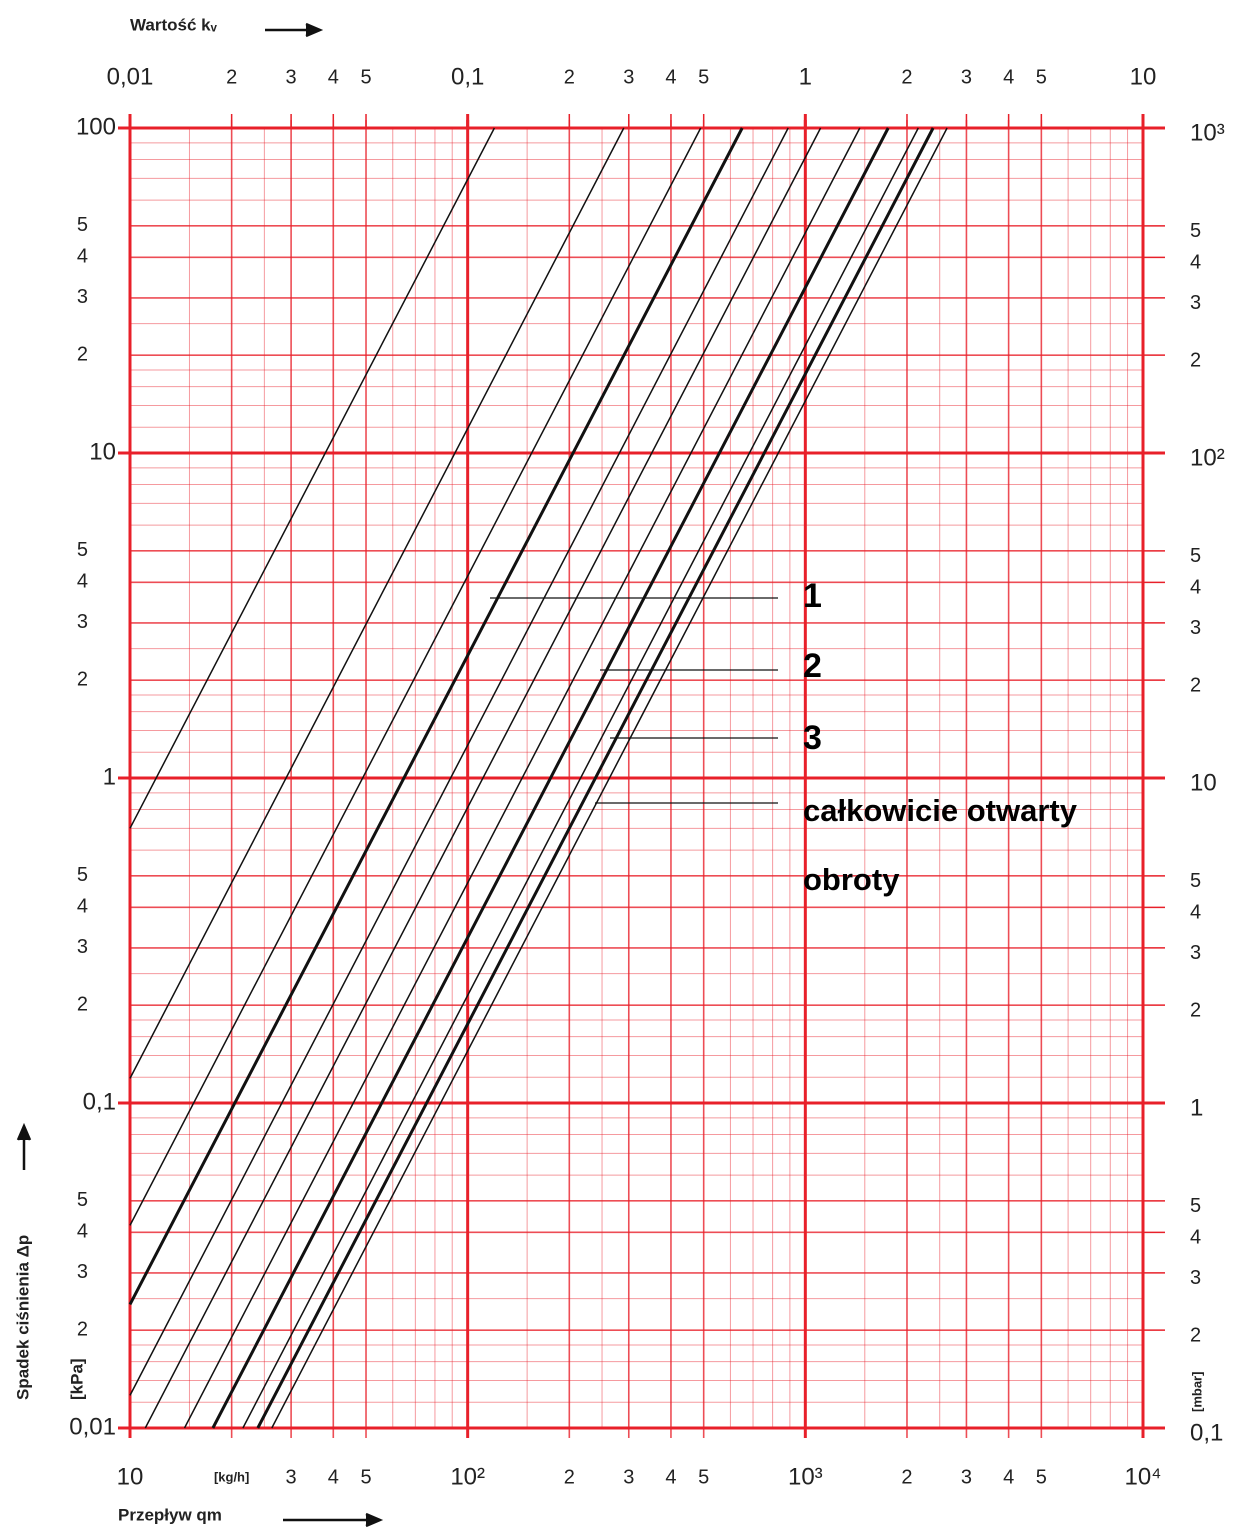 The width and height of the screenshot is (1233, 1530). I want to click on x-tick-label: 10³, so click(805, 1476).